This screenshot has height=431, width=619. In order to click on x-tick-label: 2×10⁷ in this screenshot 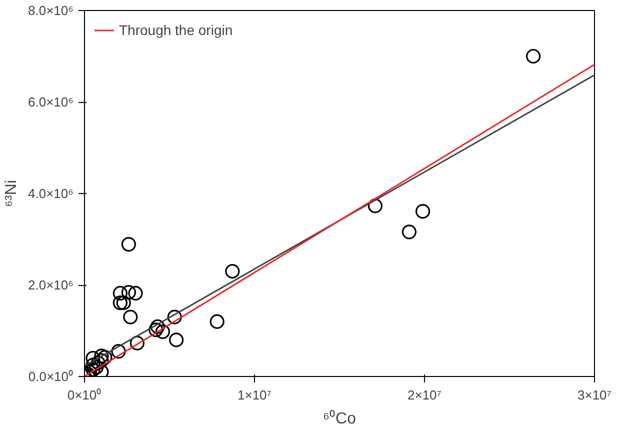, I will do `click(425, 395)`.